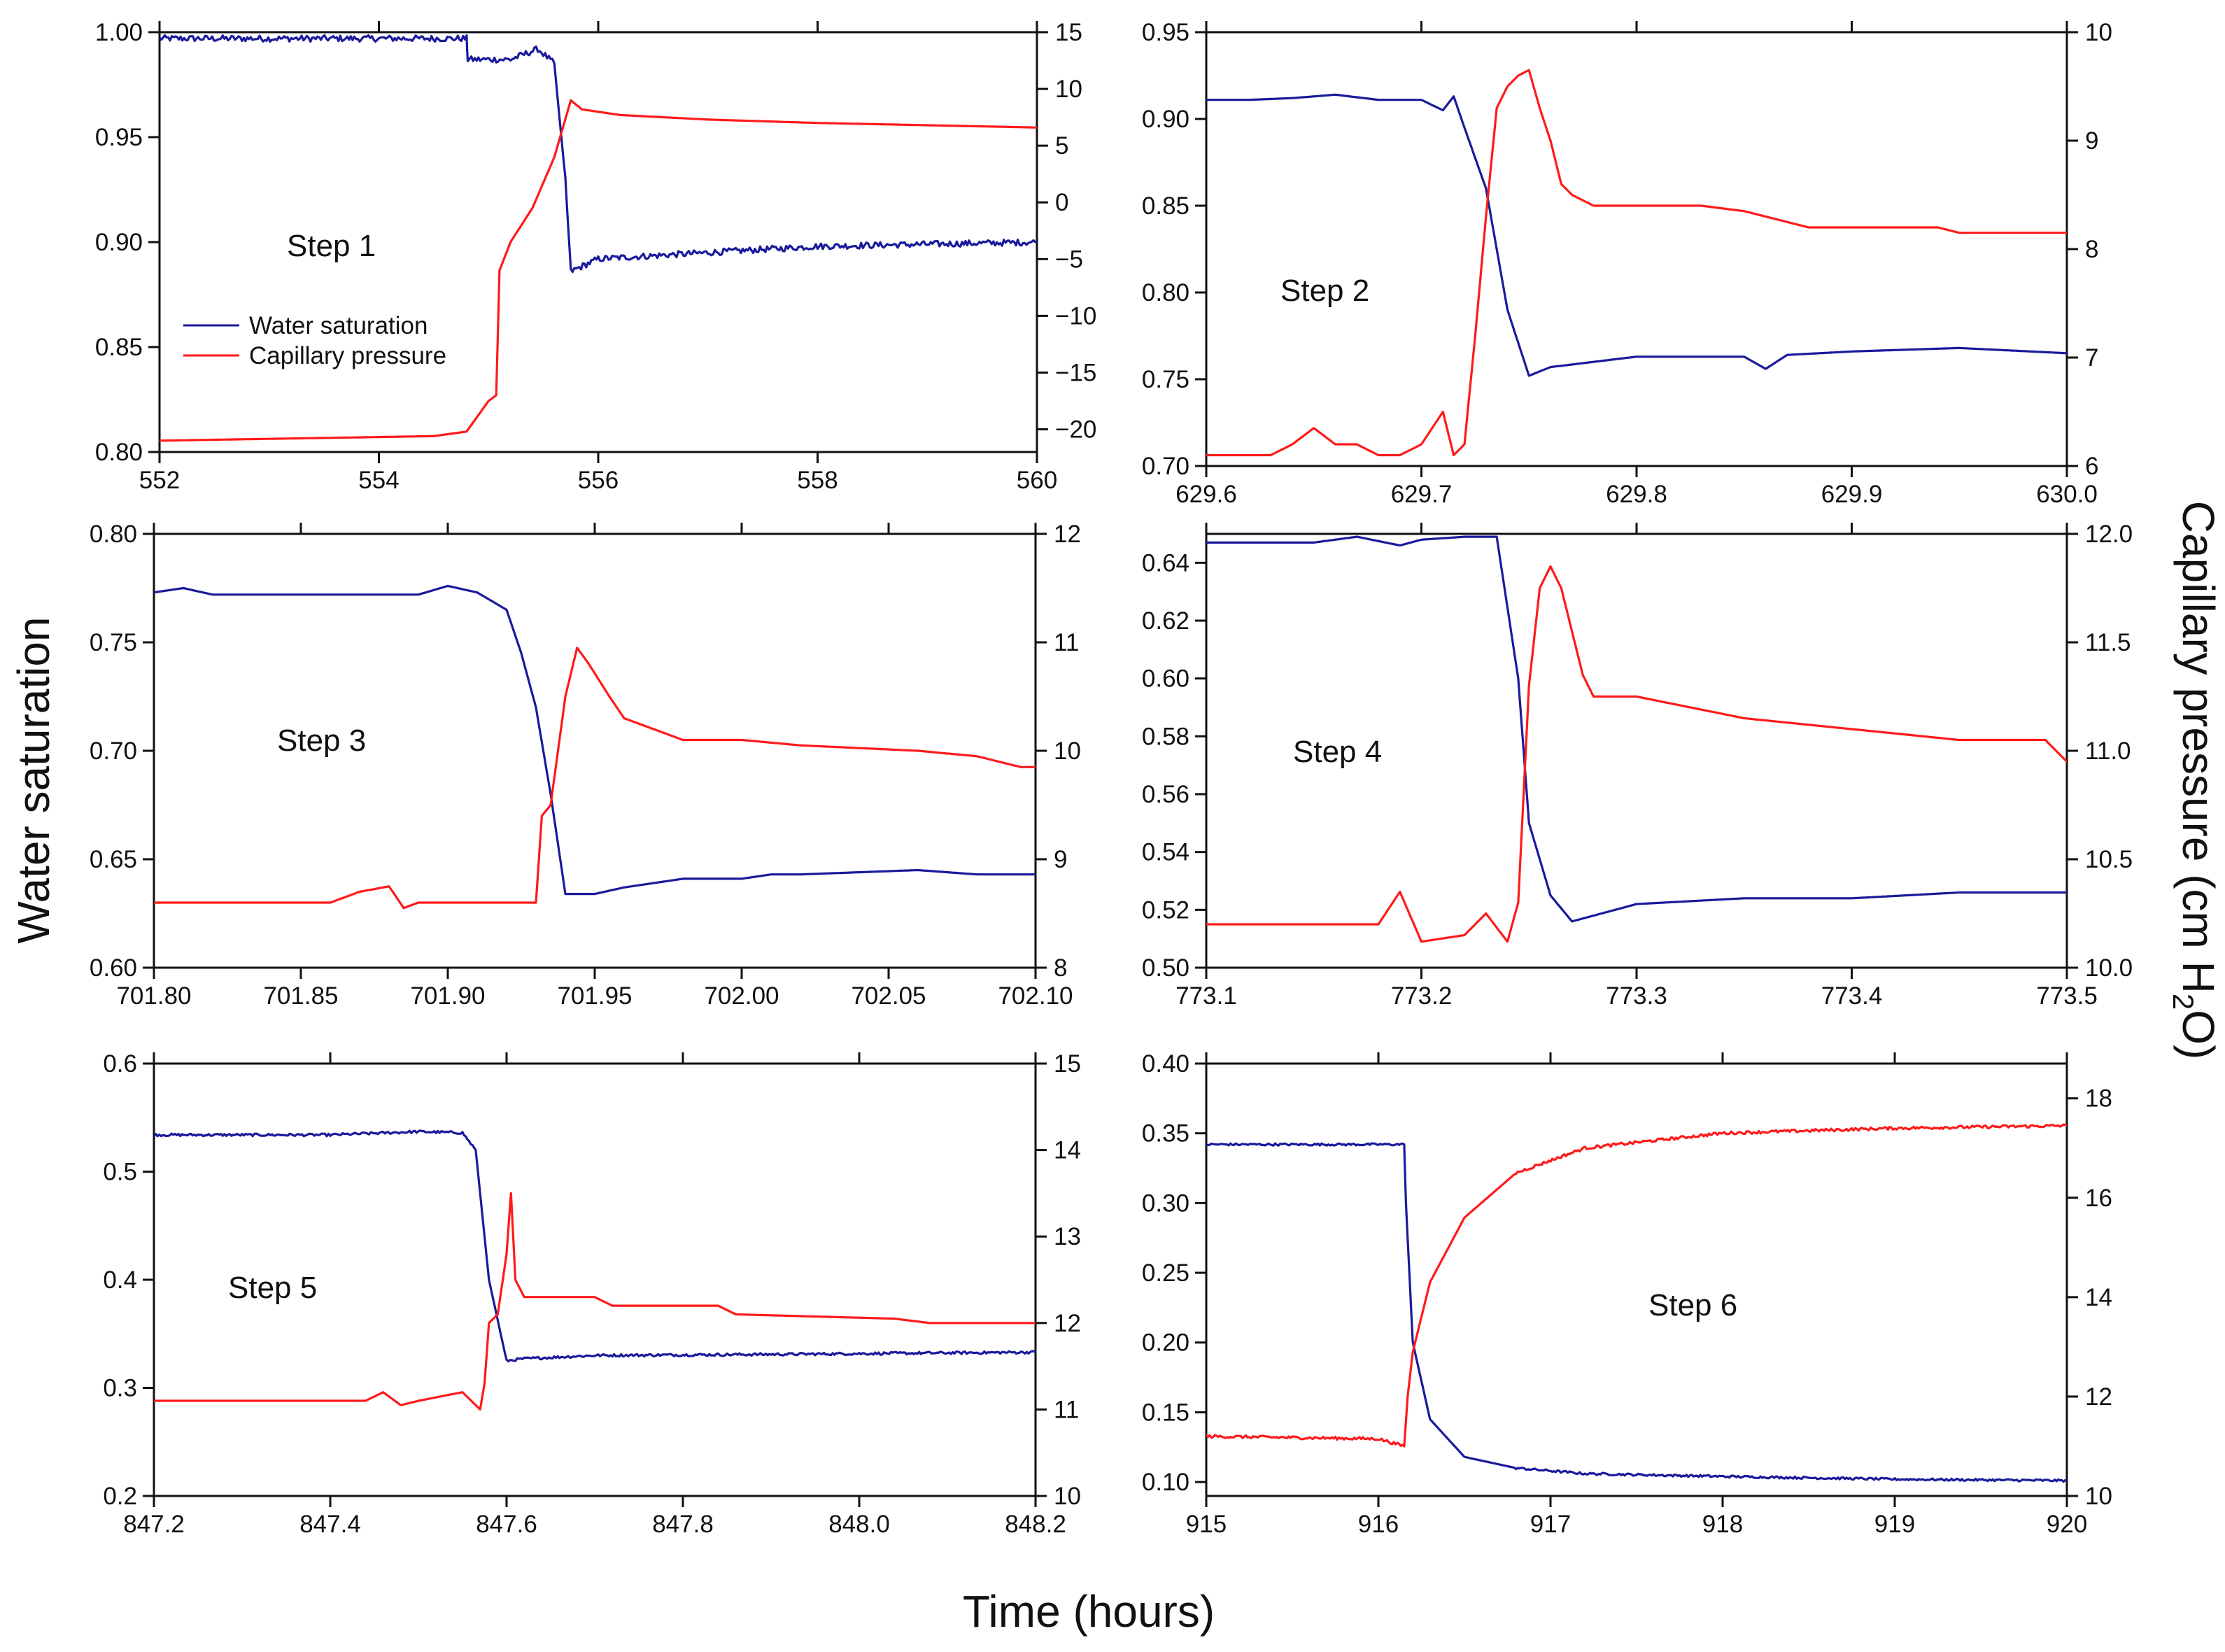 The image size is (2225, 1652). Describe the element at coordinates (2109, 534) in the screenshot. I see `y-tick-label-right: 12.0` at that location.